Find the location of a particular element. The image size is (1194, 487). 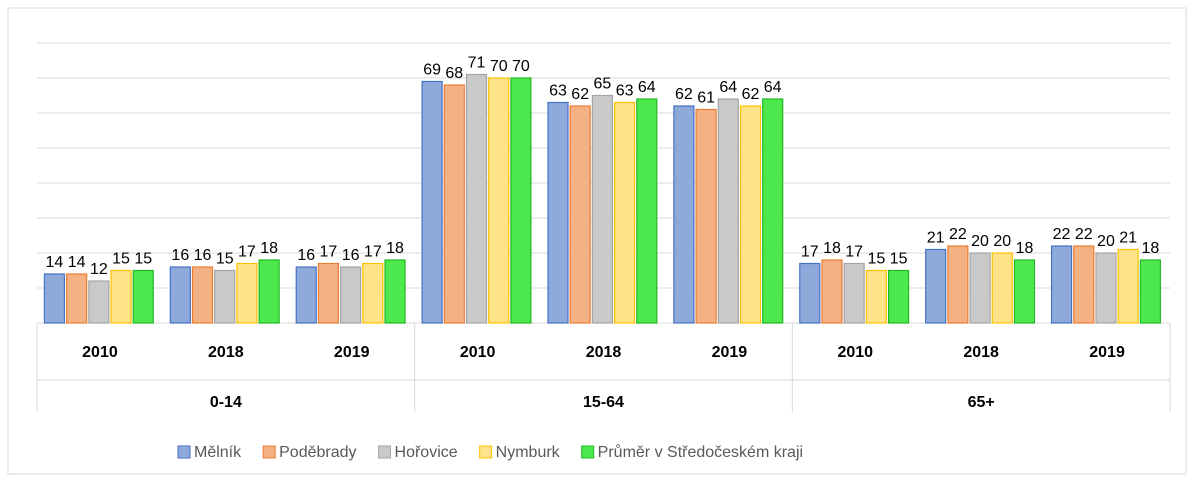

data-label: 61 is located at coordinates (706, 98).